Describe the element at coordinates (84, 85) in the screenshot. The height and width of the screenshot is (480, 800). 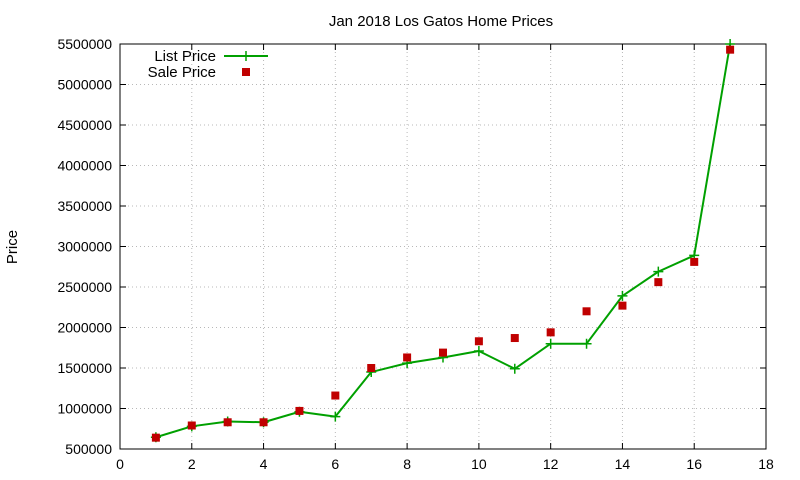
I see `y-tick-label: 5000000` at that location.